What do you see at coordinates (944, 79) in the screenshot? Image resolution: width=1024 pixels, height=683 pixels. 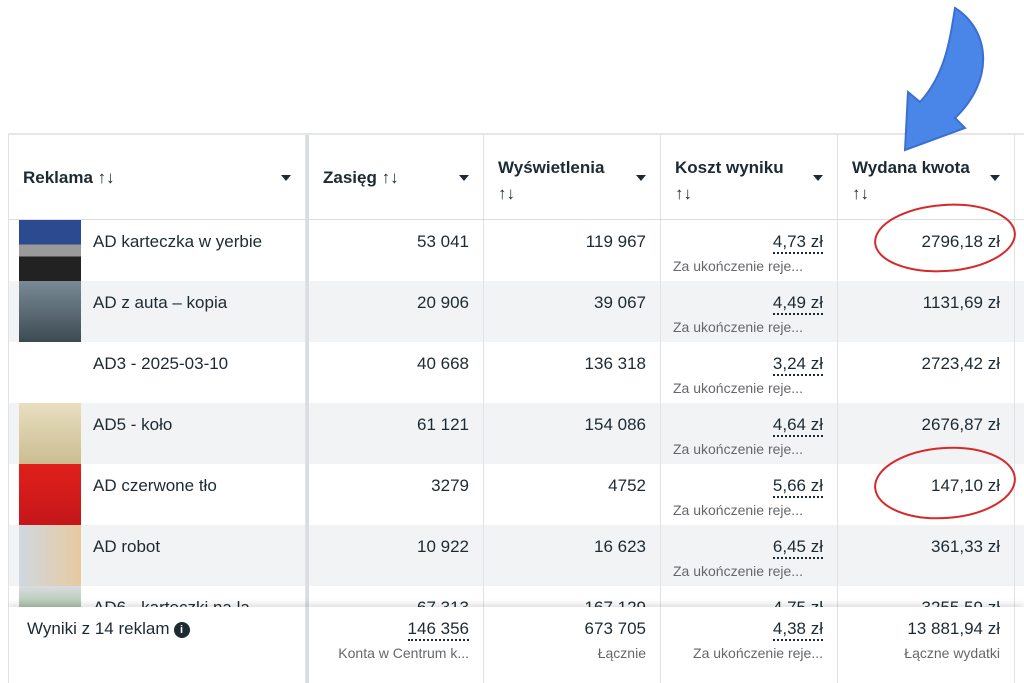 I see `arrow-pointer-icon` at bounding box center [944, 79].